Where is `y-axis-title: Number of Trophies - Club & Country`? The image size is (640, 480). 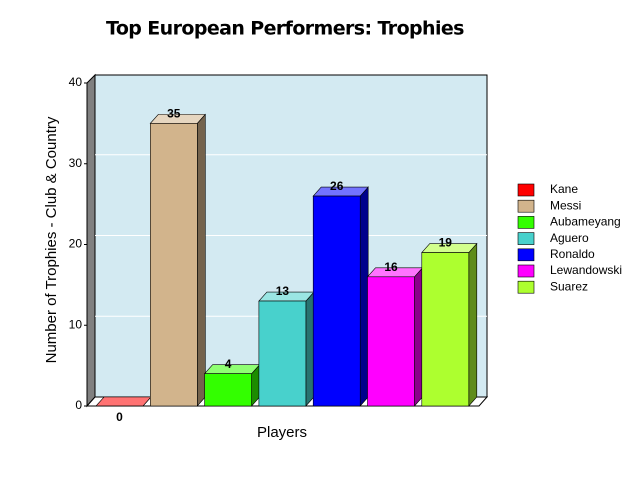
y-axis-title: Number of Trophies - Club & Country is located at coordinates (51, 239).